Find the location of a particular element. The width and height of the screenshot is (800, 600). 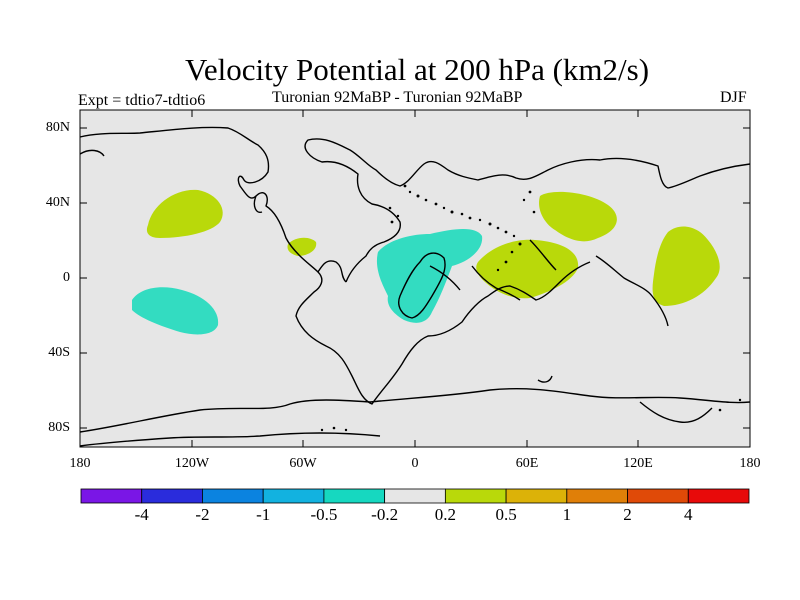

colorbar-label: 1 is located at coordinates (567, 514).